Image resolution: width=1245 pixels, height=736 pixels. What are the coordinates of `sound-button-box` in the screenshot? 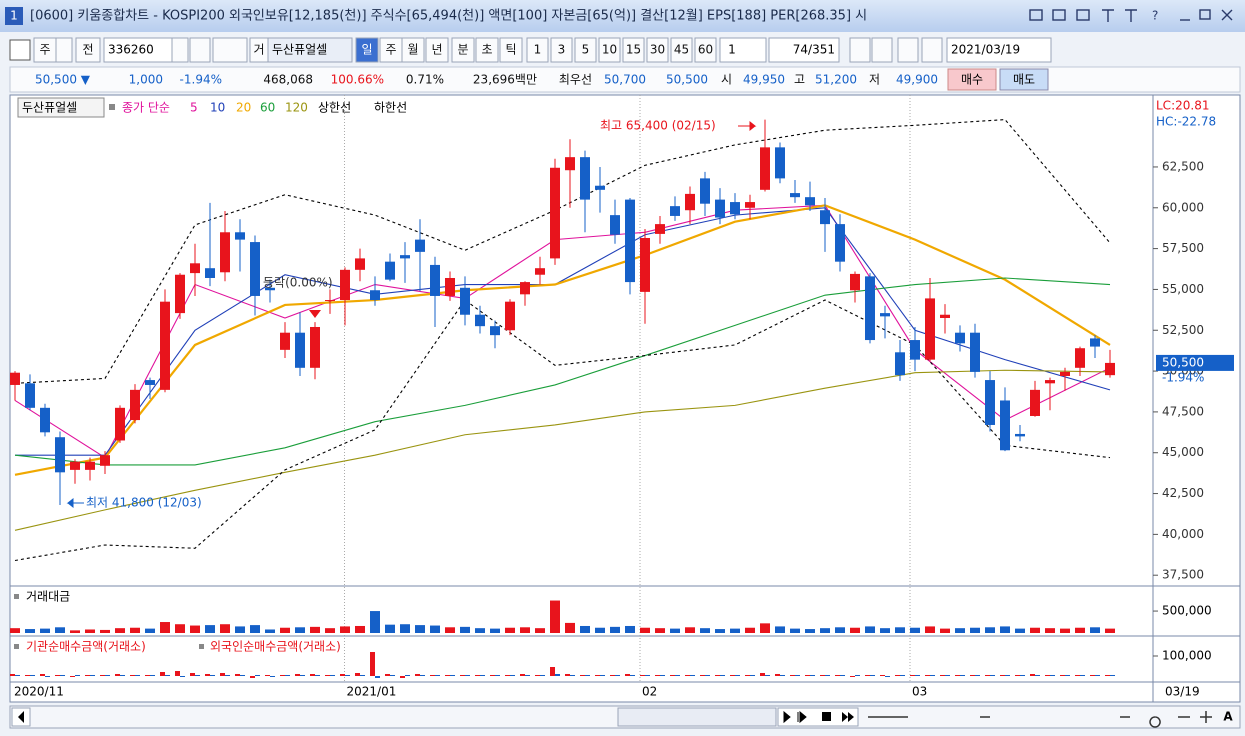 It's located at (230, 50).